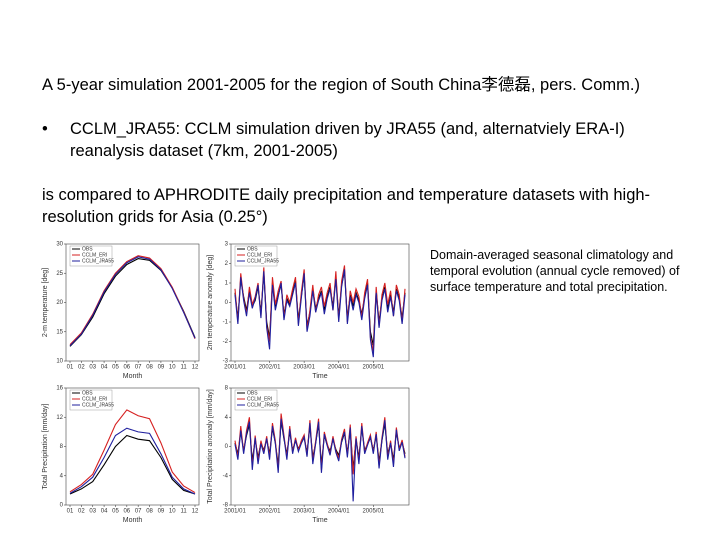  Describe the element at coordinates (59, 332) in the screenshot. I see `y-tick-label: 15` at that location.